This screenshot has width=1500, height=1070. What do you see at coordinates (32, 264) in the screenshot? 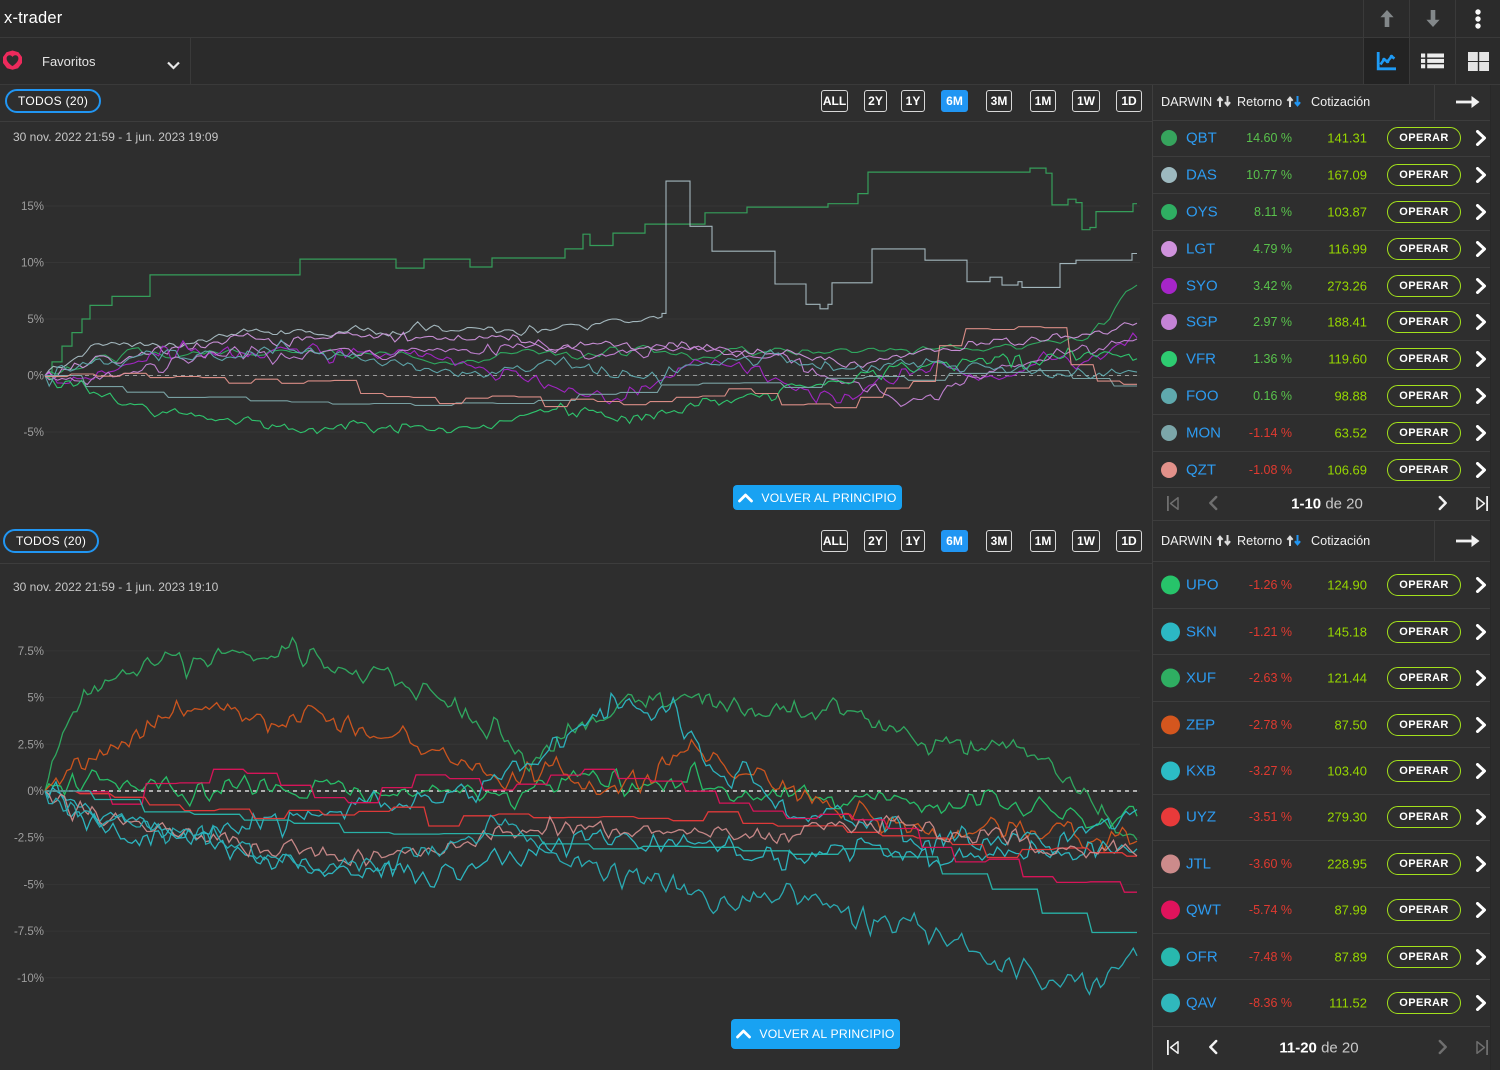
I see `svg-text: 10%` at bounding box center [32, 264].